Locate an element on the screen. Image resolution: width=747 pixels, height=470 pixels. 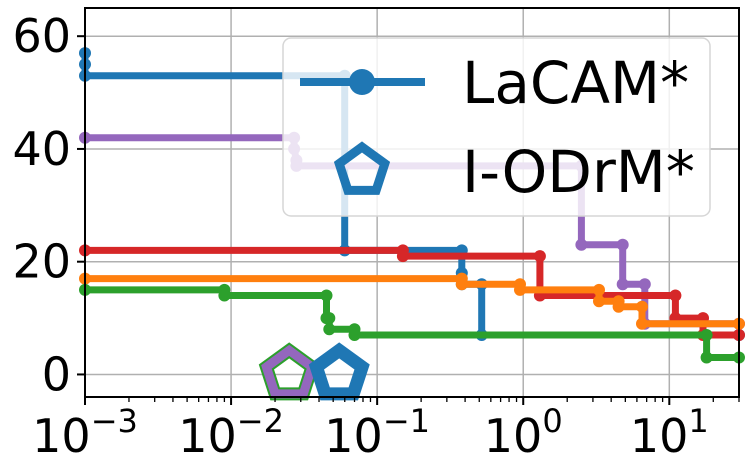
x-tick-label: 10⁻¹ is located at coordinates (377, 432).